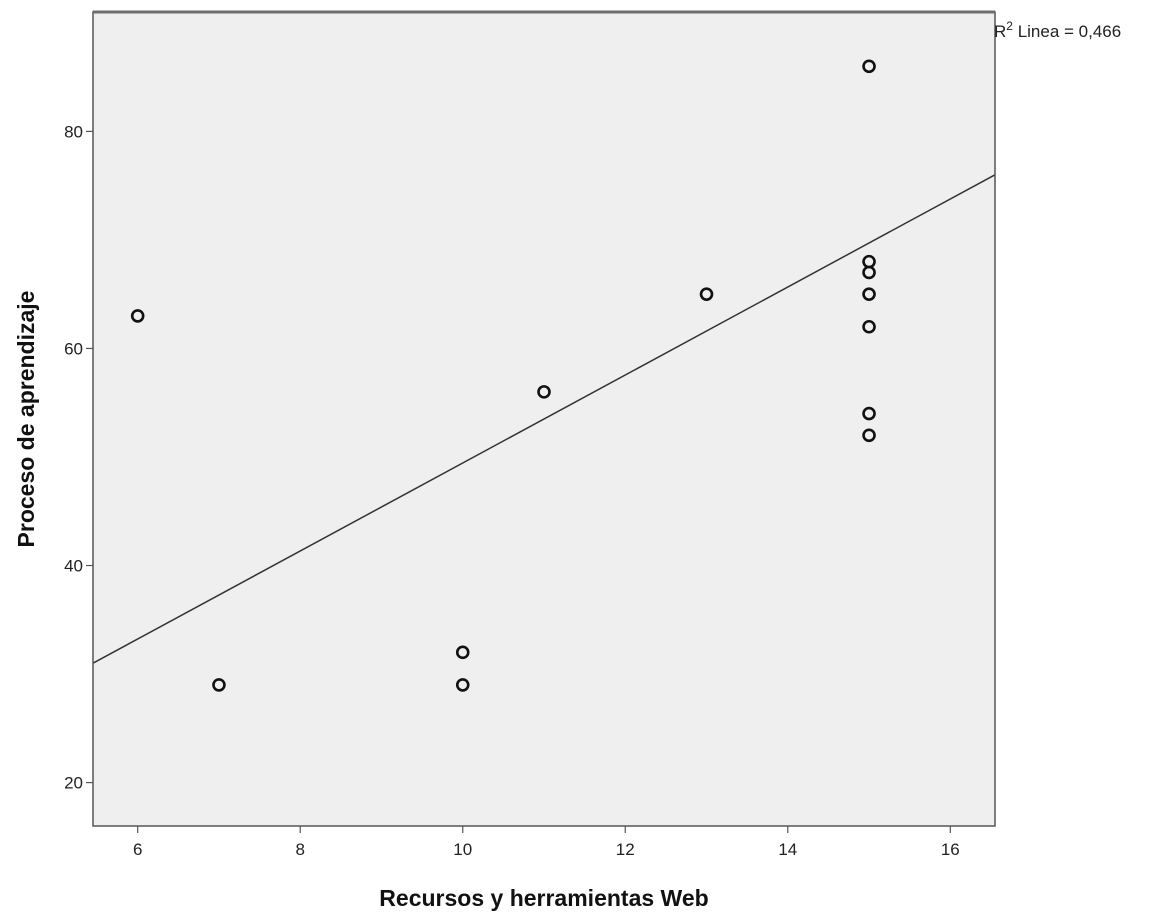  I want to click on y-tick-label: 60, so click(73, 348).